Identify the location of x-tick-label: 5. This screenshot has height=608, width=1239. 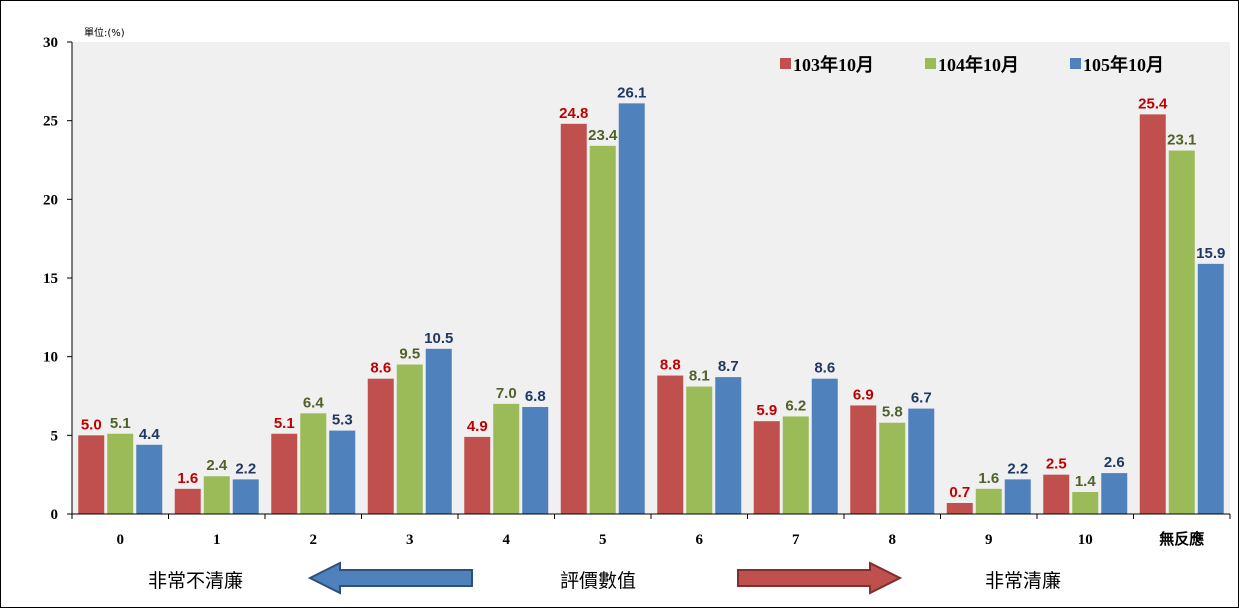
(603, 540).